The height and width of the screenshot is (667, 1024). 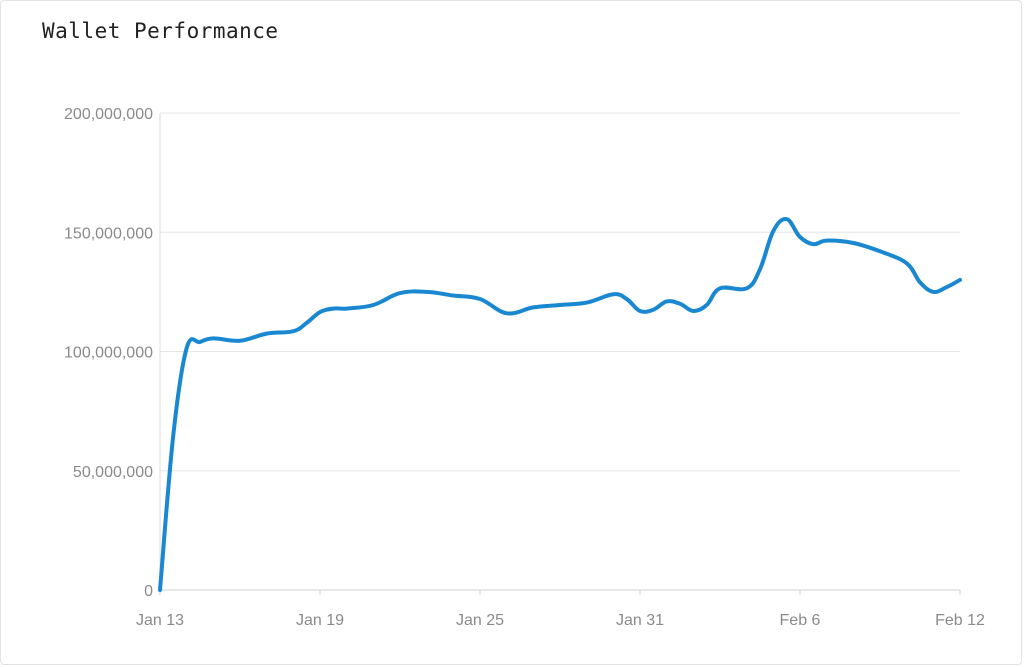 What do you see at coordinates (960, 620) in the screenshot?
I see `x-tick-label: Feb 12` at bounding box center [960, 620].